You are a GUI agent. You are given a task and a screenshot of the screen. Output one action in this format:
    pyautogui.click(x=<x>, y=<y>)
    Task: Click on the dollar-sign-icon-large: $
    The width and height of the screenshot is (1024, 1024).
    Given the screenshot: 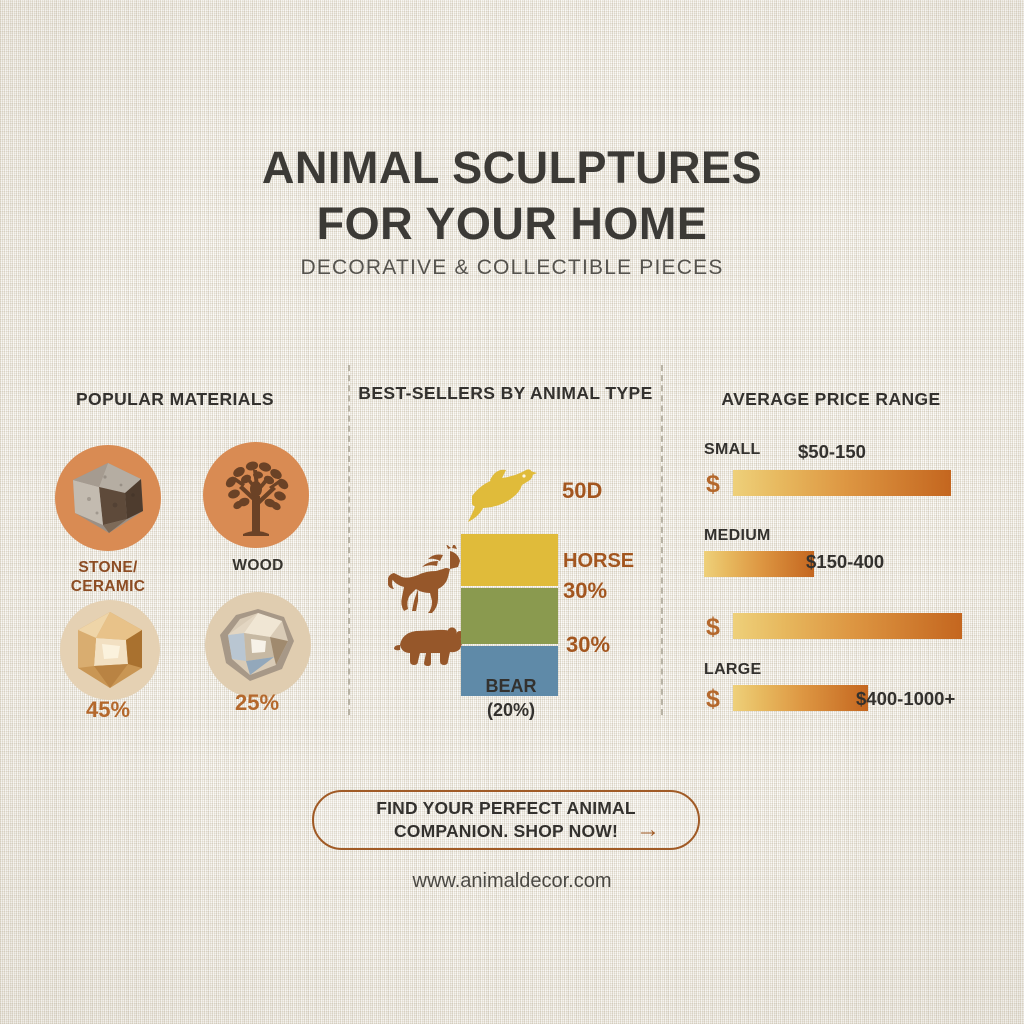 What is the action you would take?
    pyautogui.click(x=713, y=699)
    